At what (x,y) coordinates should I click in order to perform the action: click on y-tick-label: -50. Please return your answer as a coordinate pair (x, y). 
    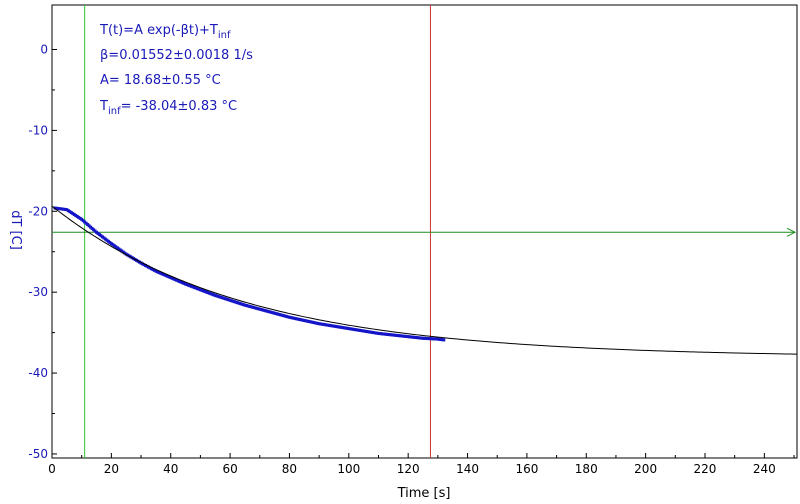
    Looking at the image, I should click on (38, 454).